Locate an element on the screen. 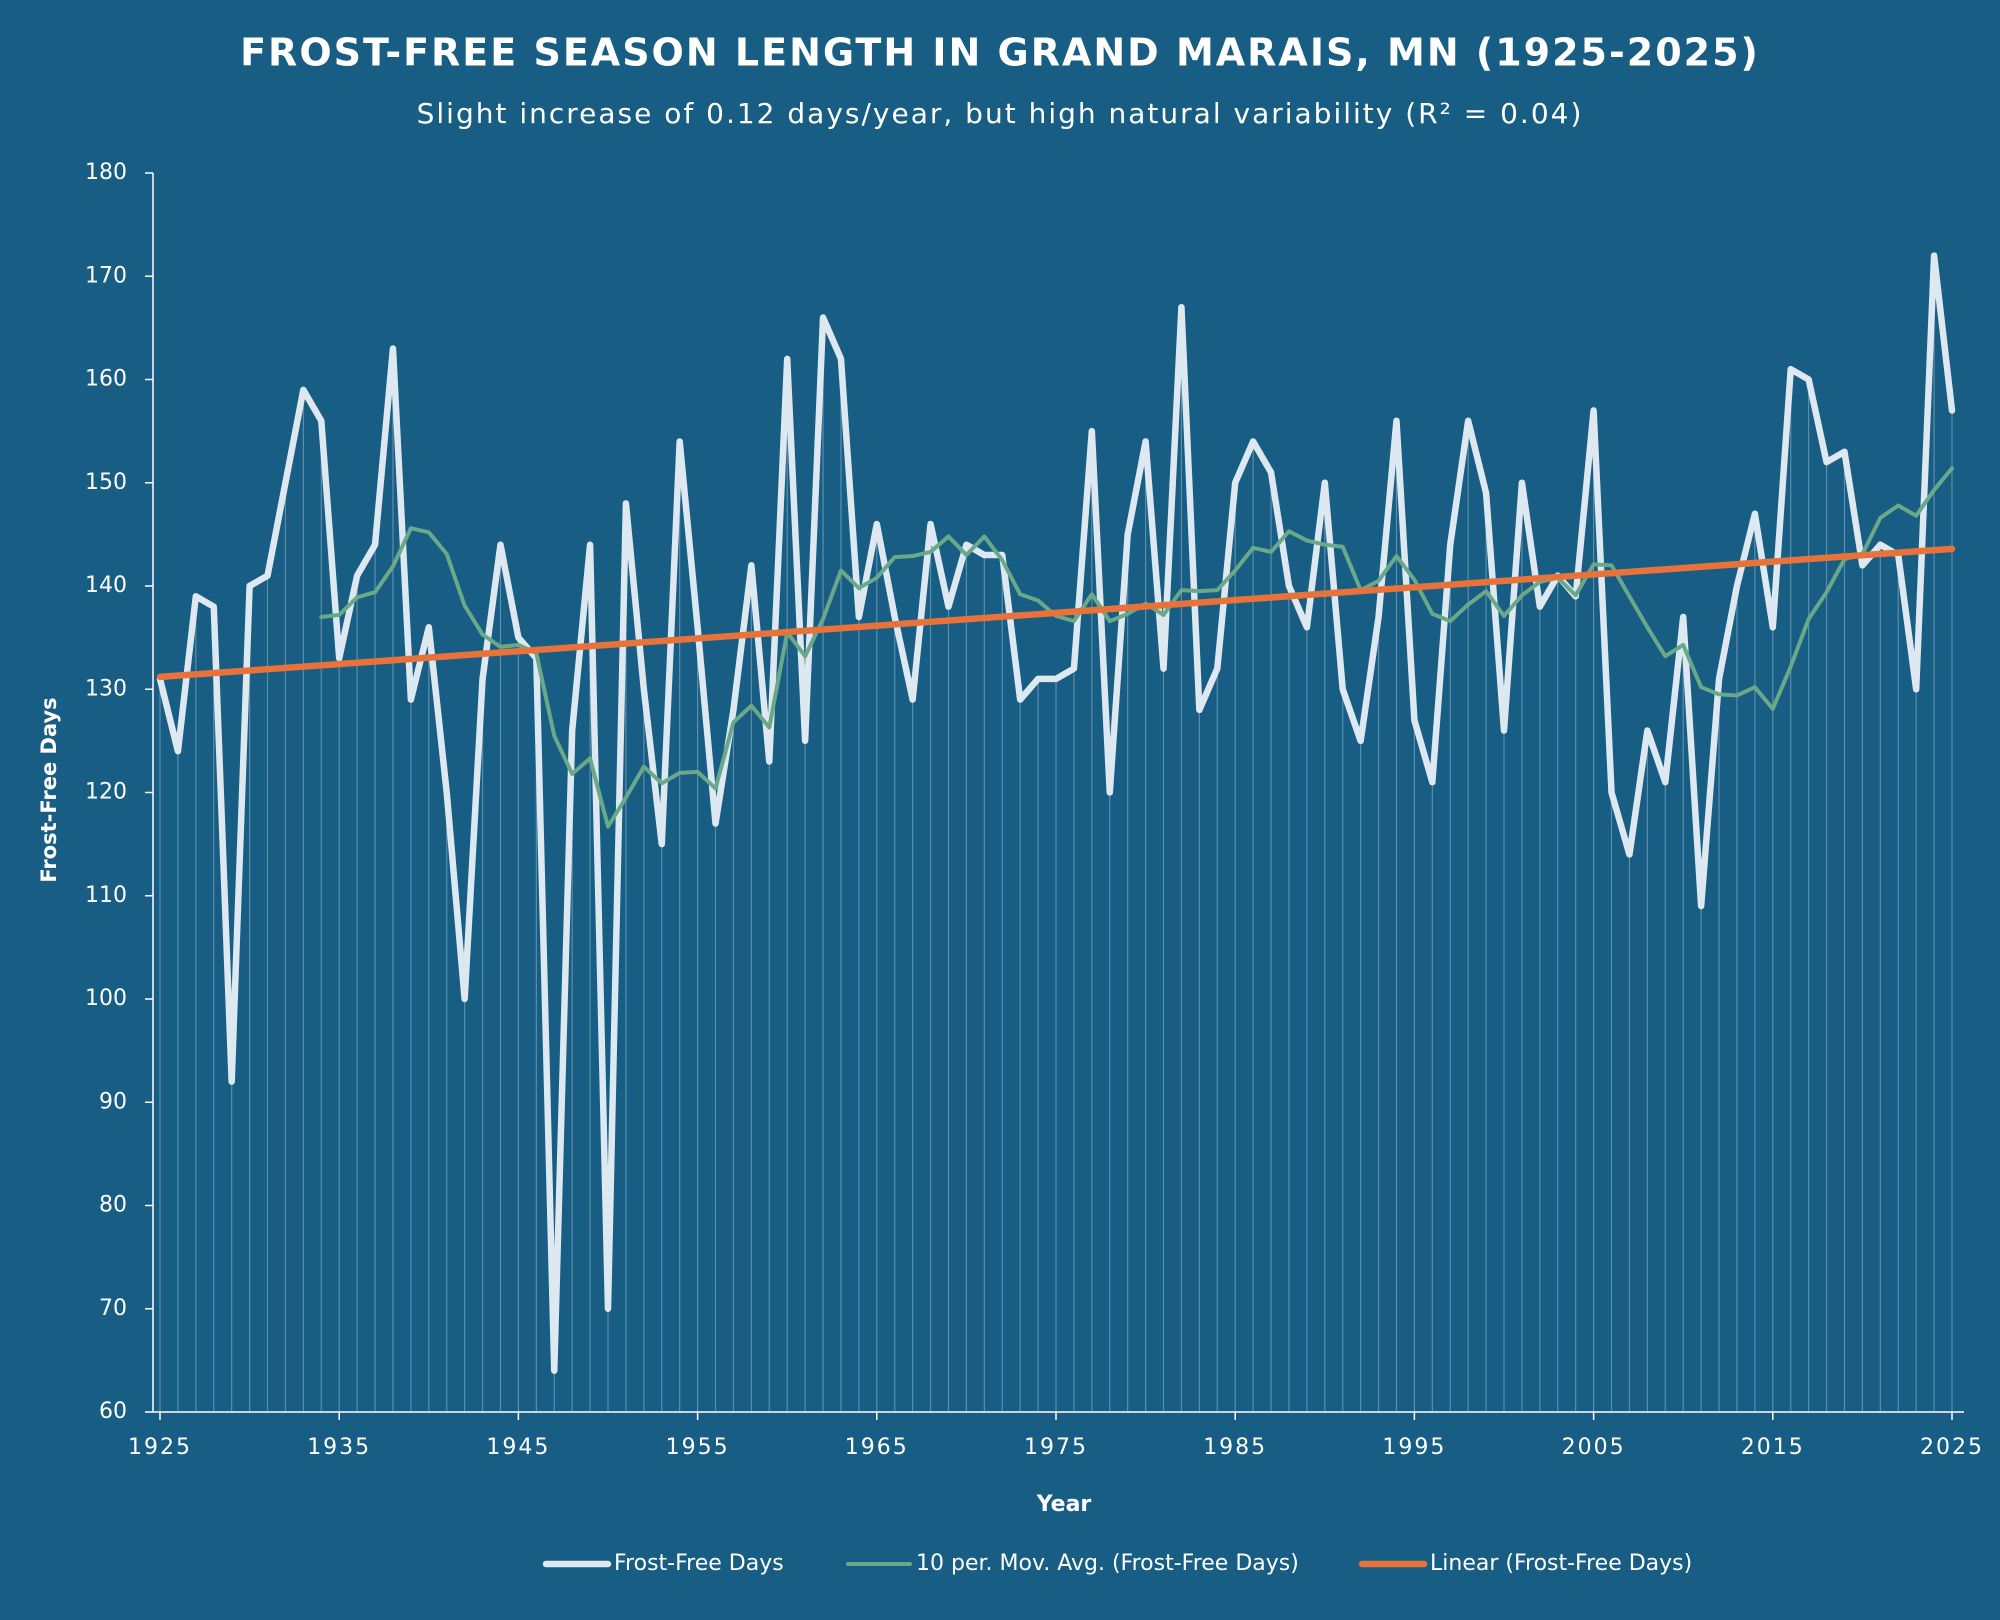 The height and width of the screenshot is (1620, 2000). x-tick-label: 2015 is located at coordinates (1773, 1447).